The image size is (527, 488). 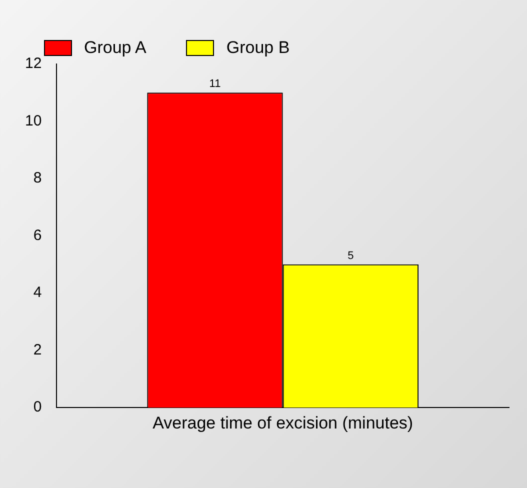 What do you see at coordinates (258, 48) in the screenshot?
I see `legend-label: Group B` at bounding box center [258, 48].